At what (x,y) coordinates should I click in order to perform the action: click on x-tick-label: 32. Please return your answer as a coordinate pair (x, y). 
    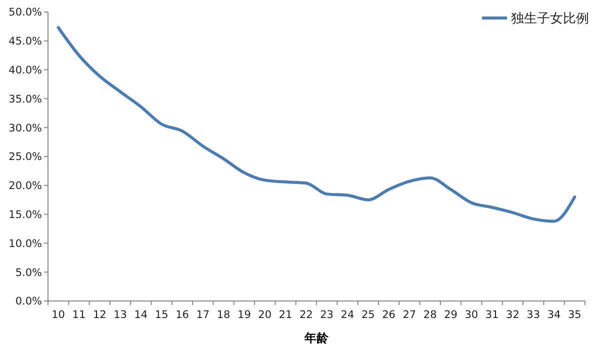
    Looking at the image, I should click on (513, 315).